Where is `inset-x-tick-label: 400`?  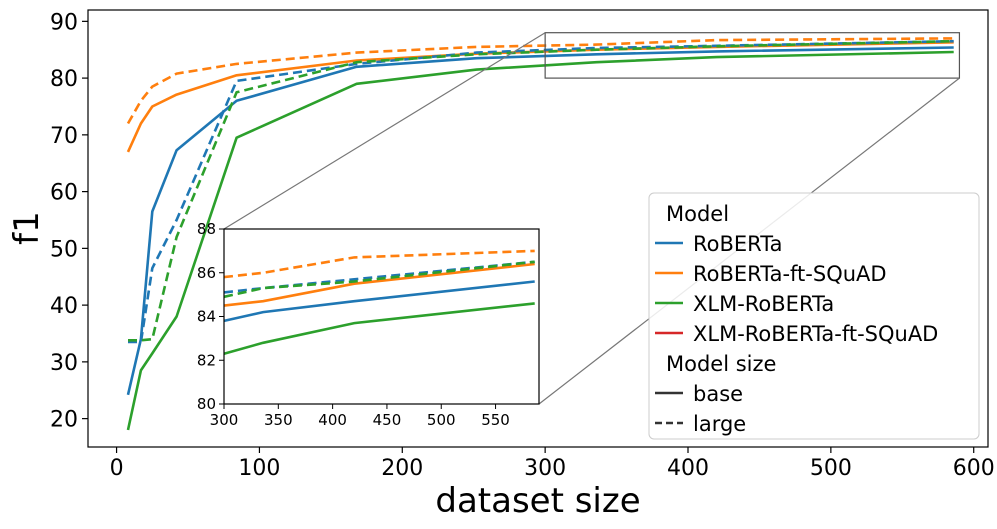
inset-x-tick-label: 400 is located at coordinates (332, 420).